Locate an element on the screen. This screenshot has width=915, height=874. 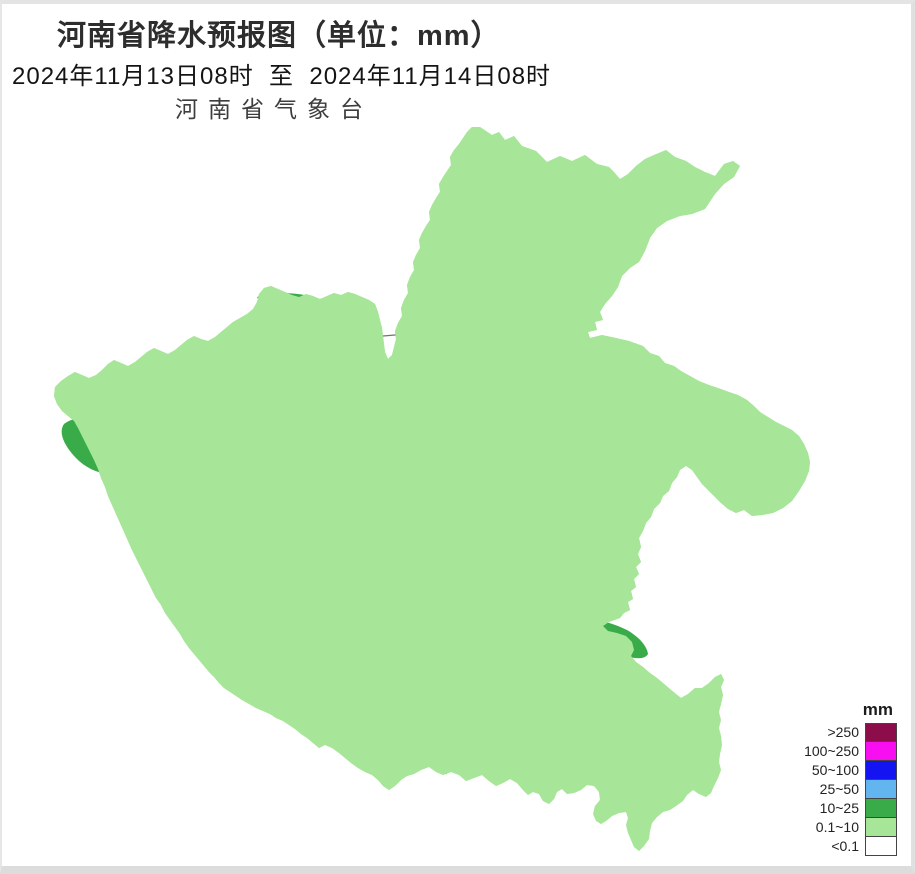
legend-row: 25~50 is located at coordinates (842, 789).